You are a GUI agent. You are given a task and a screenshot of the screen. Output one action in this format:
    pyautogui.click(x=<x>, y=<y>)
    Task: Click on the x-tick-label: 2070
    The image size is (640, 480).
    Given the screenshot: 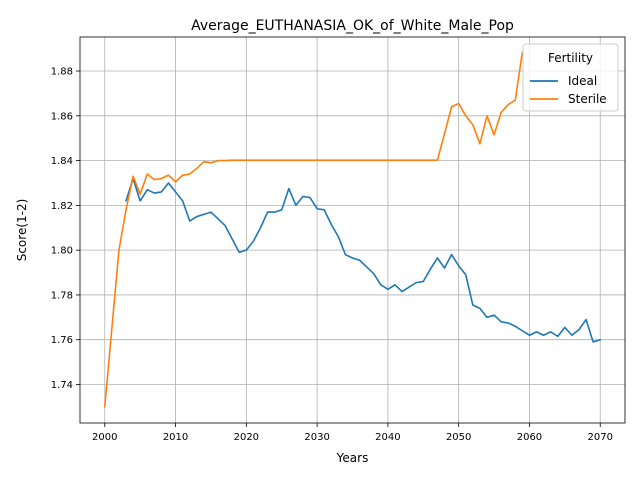 What is the action you would take?
    pyautogui.click(x=600, y=437)
    